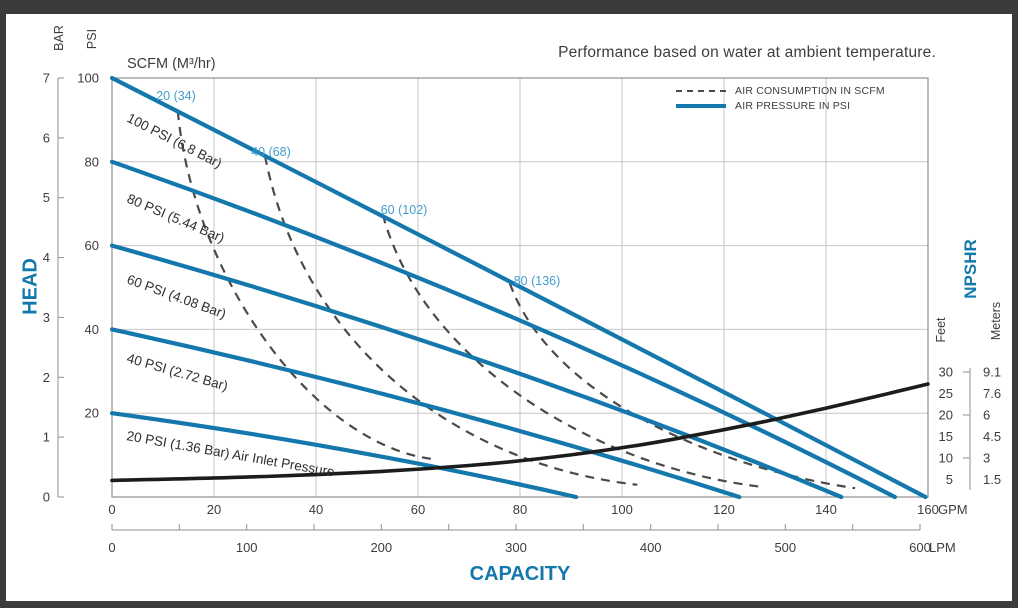 The width and height of the screenshot is (1018, 608). Describe the element at coordinates (992, 436) in the screenshot. I see `meters-tick-label: 4.5` at that location.